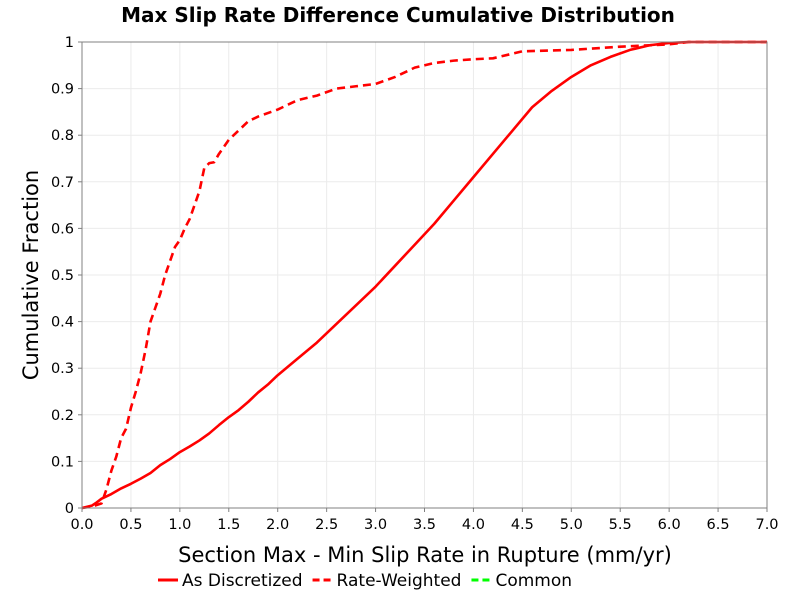 This screenshot has height=600, width=800. What do you see at coordinates (242, 581) in the screenshot?
I see `legend-label-as-discretized: As Discretized` at bounding box center [242, 581].